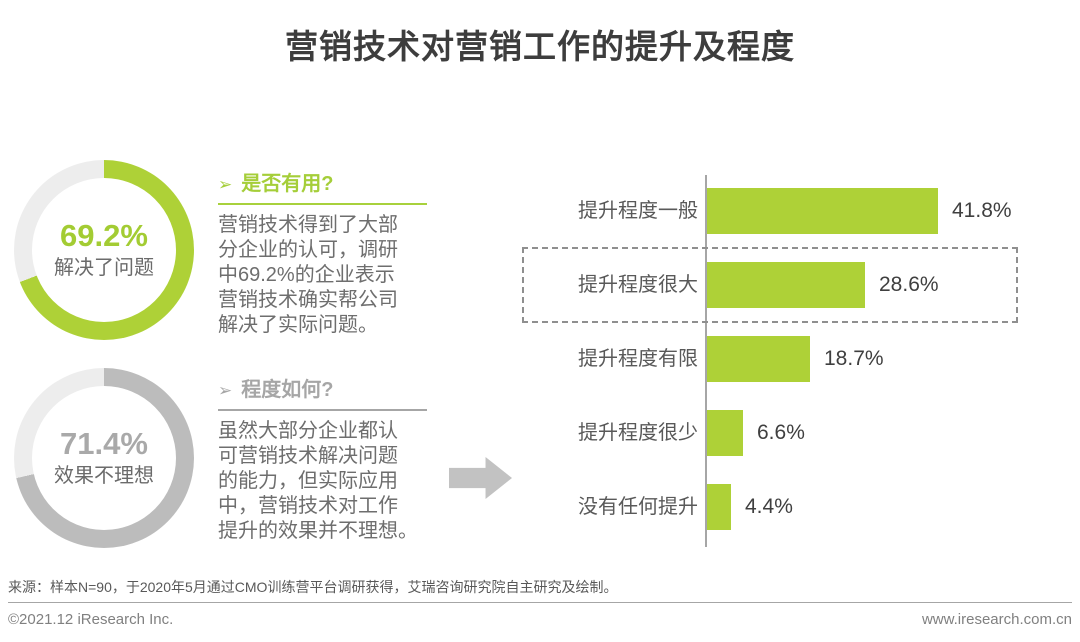 This screenshot has height=642, width=1080. Describe the element at coordinates (706, 361) in the screenshot. I see `bar-chart-axis` at that location.